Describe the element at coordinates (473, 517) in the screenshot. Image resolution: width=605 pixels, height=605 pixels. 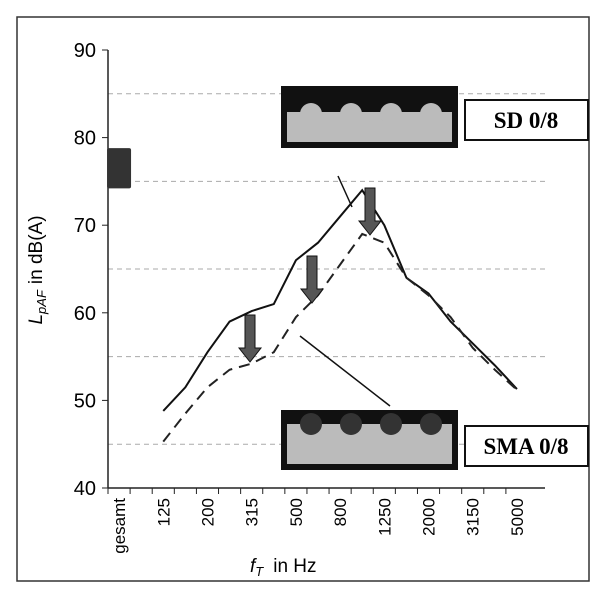
I see `x-tick-label: 3150` at that location.